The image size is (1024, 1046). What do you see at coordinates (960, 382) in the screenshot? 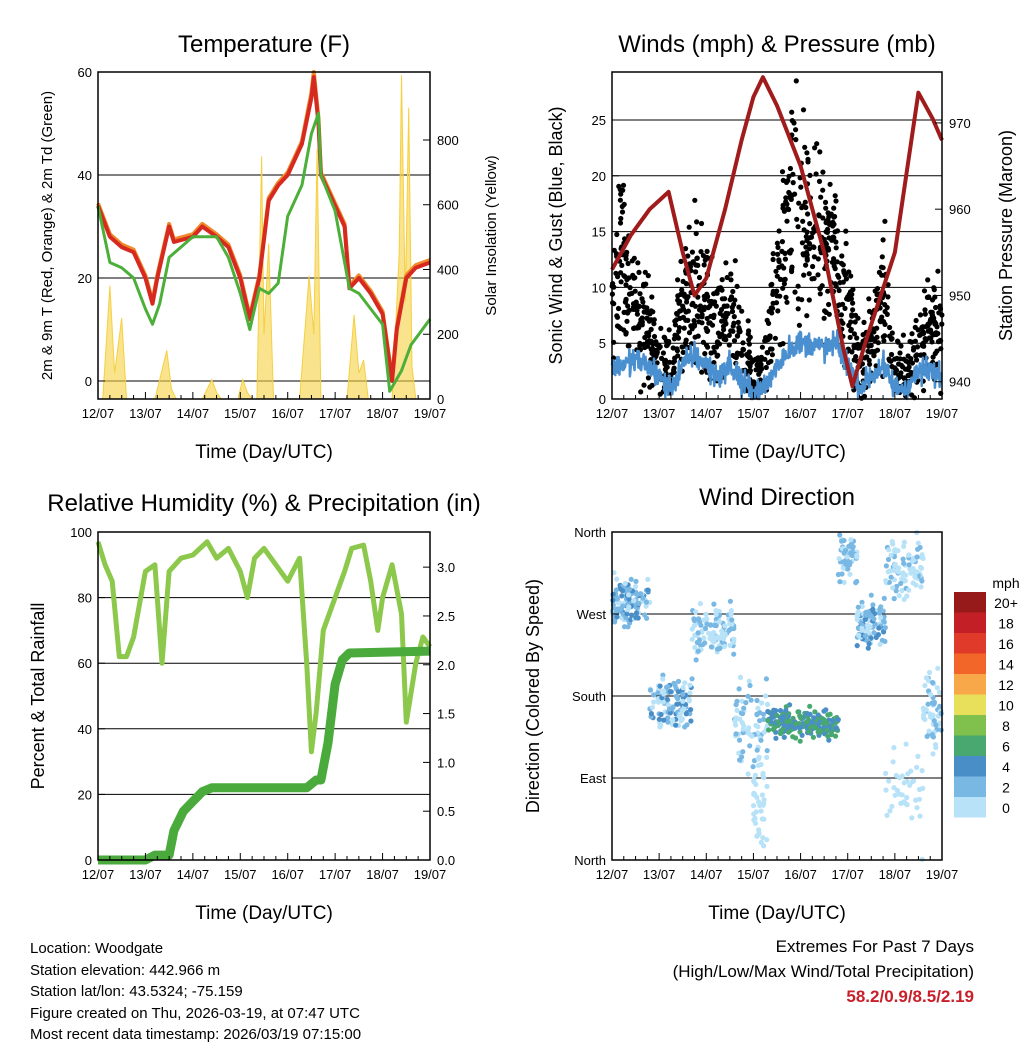
I see `y2-tick-label: 940` at bounding box center [960, 382].